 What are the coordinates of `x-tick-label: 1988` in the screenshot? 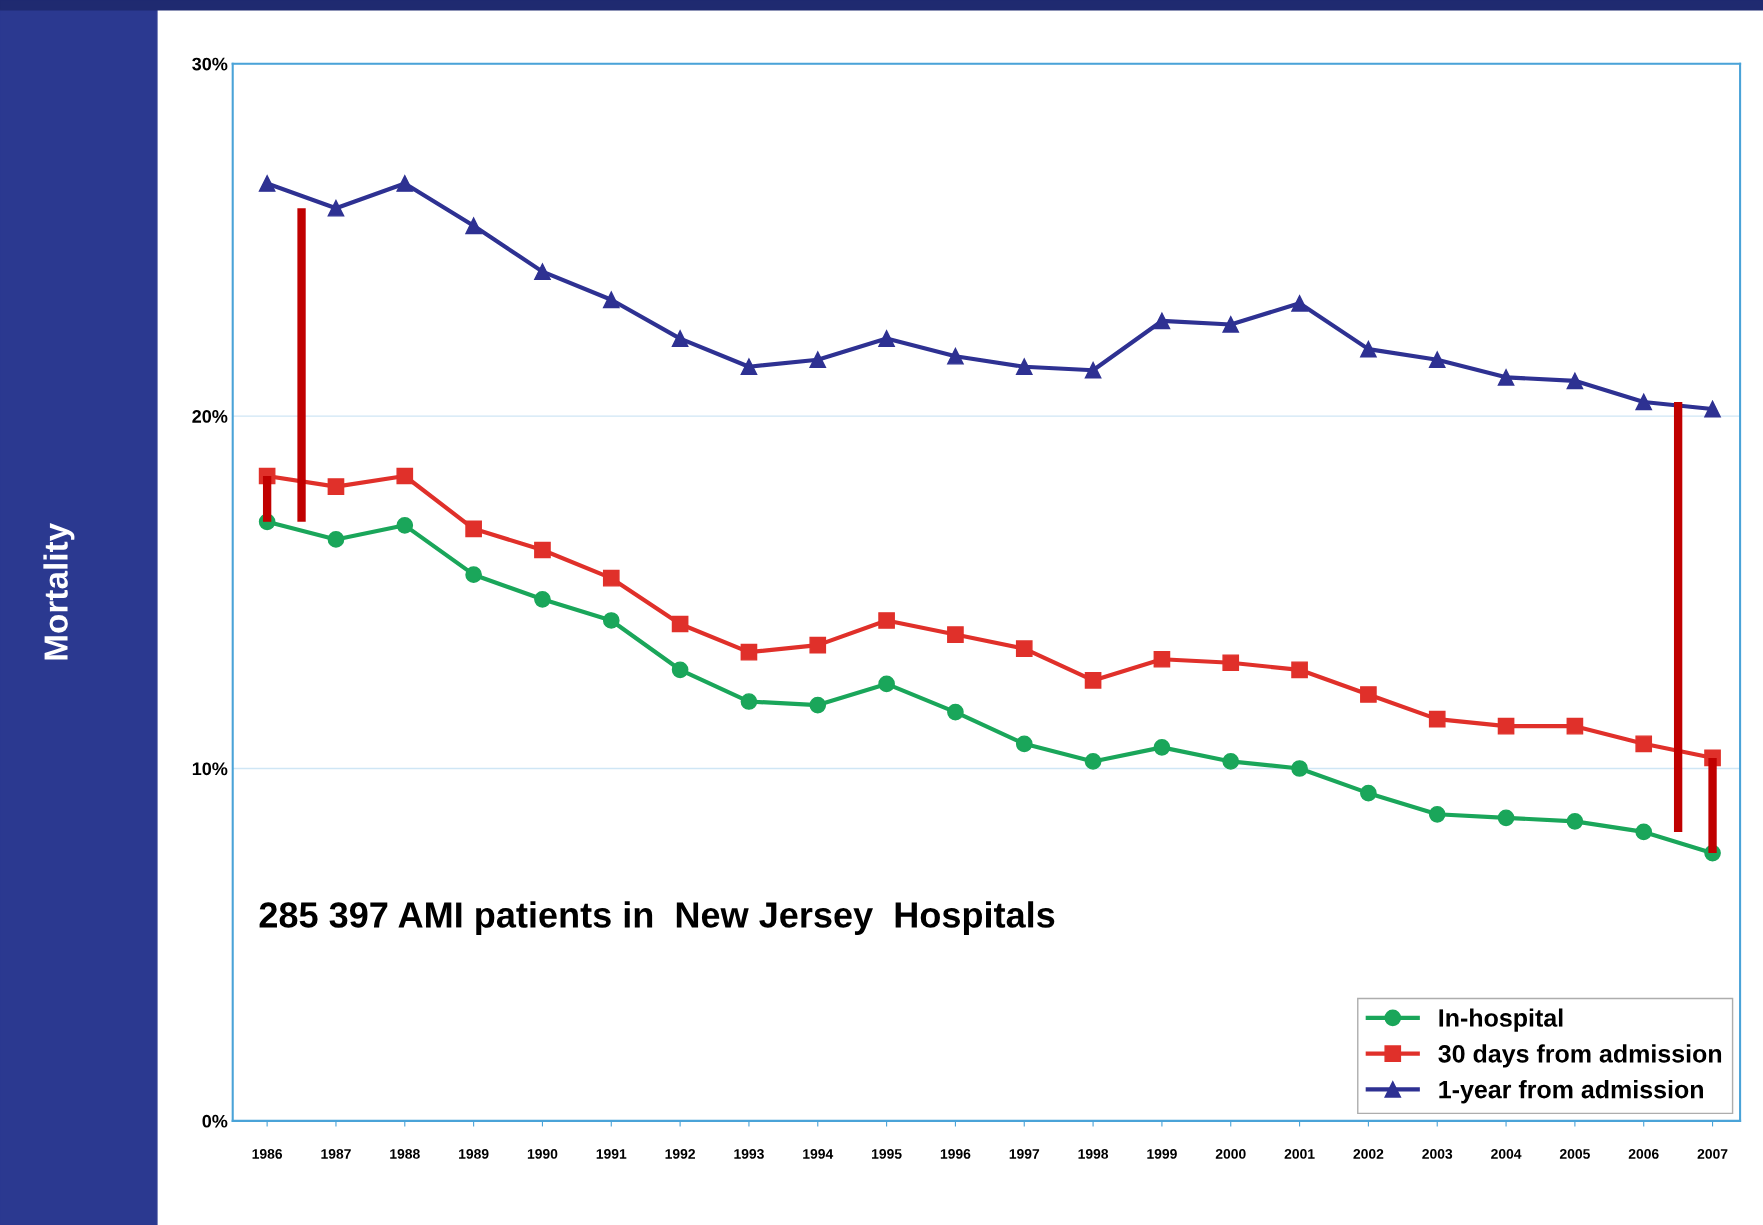 It's located at (405, 1154).